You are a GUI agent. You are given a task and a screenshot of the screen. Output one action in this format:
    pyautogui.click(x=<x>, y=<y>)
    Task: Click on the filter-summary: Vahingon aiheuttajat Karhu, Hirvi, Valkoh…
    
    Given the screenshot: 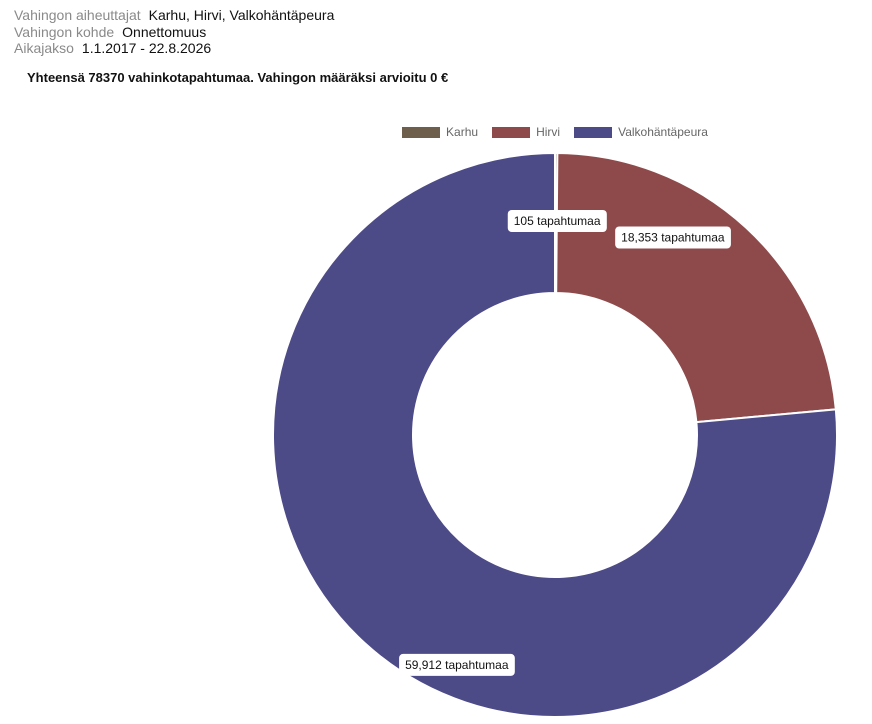 What is the action you would take?
    pyautogui.click(x=174, y=32)
    